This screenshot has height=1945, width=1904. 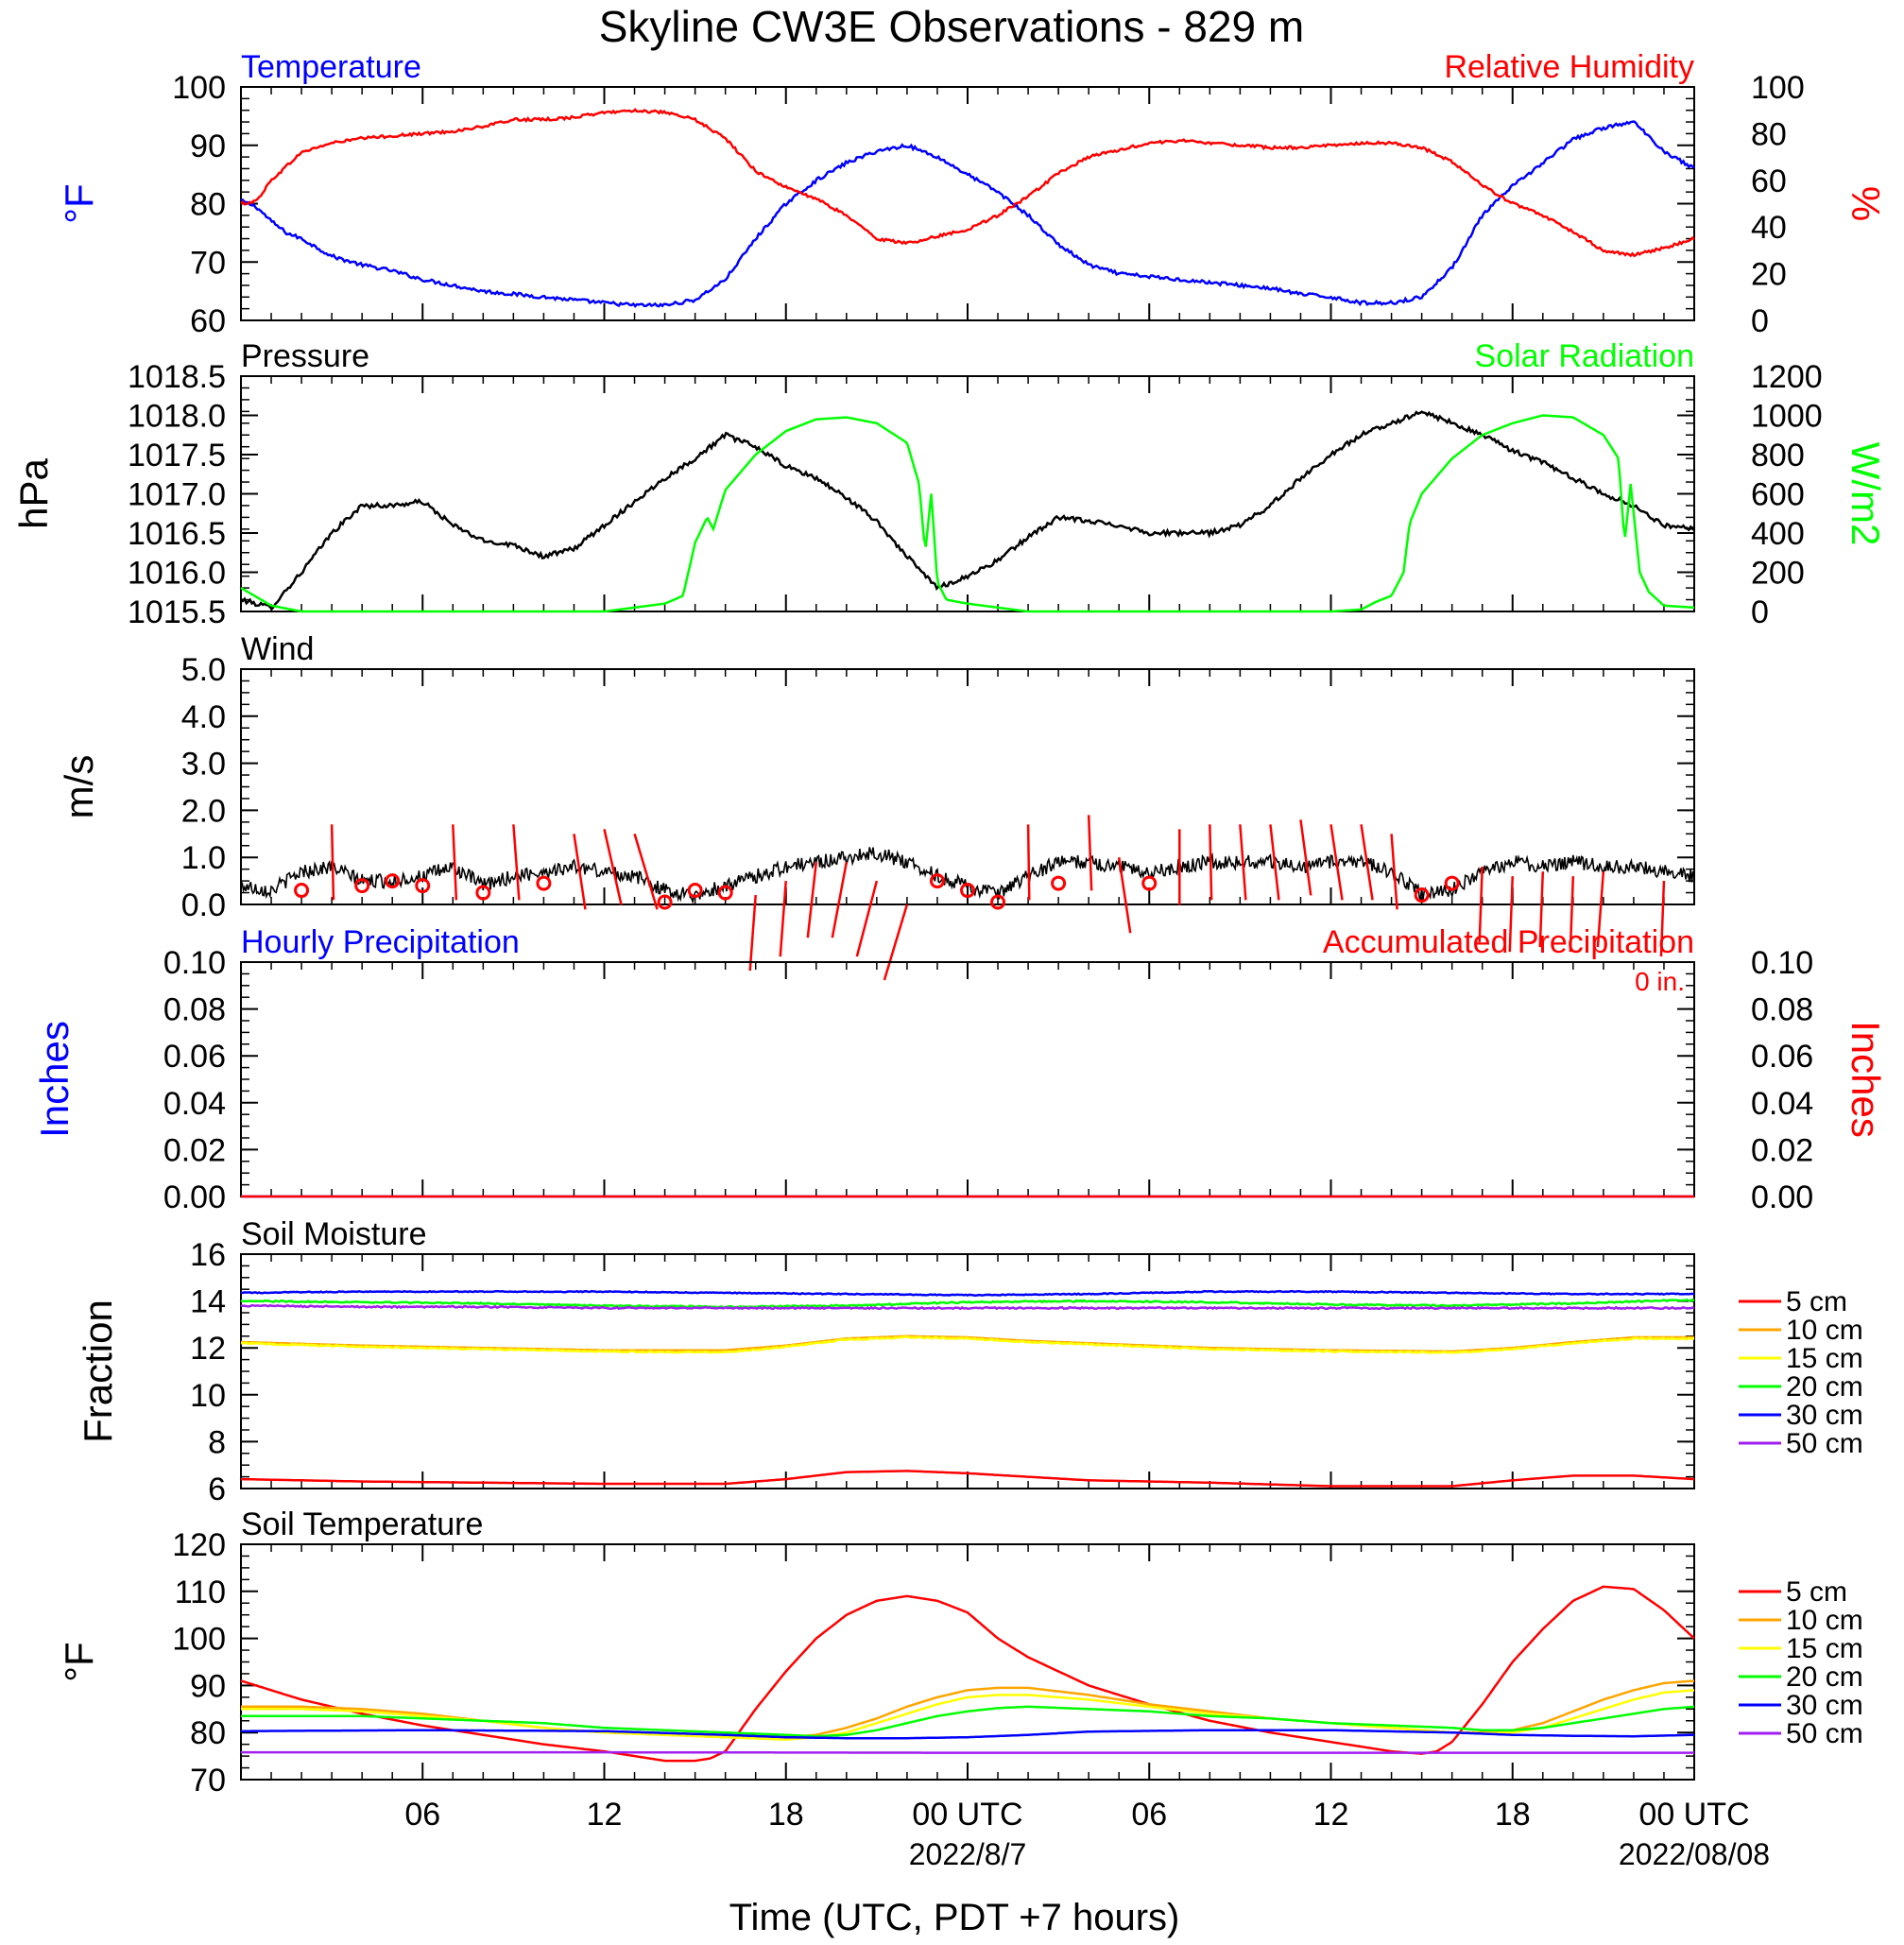 What do you see at coordinates (203, 670) in the screenshot?
I see `y-tick-label-left: 5.0` at bounding box center [203, 670].